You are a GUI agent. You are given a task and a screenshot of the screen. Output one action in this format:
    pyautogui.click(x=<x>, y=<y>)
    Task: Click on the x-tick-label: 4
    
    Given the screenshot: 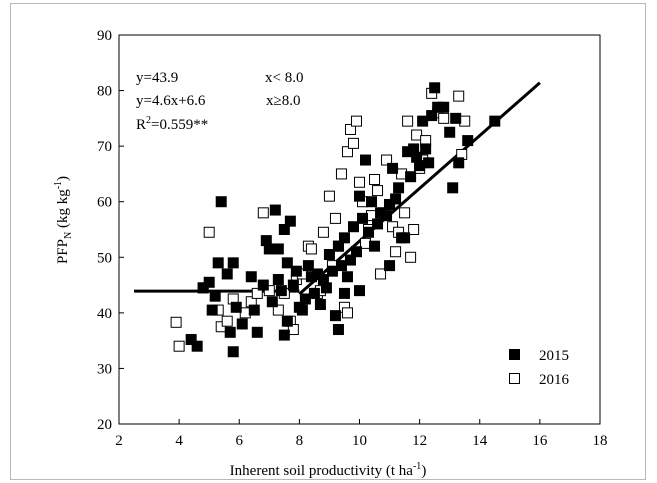 What is the action you would take?
    pyautogui.click(x=179, y=441)
    